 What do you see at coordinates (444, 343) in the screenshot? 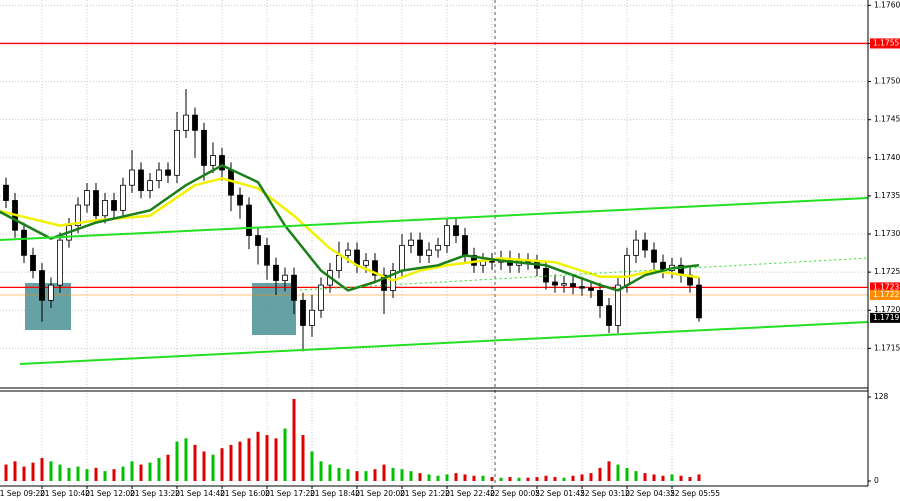
I see `trend-line` at bounding box center [444, 343].